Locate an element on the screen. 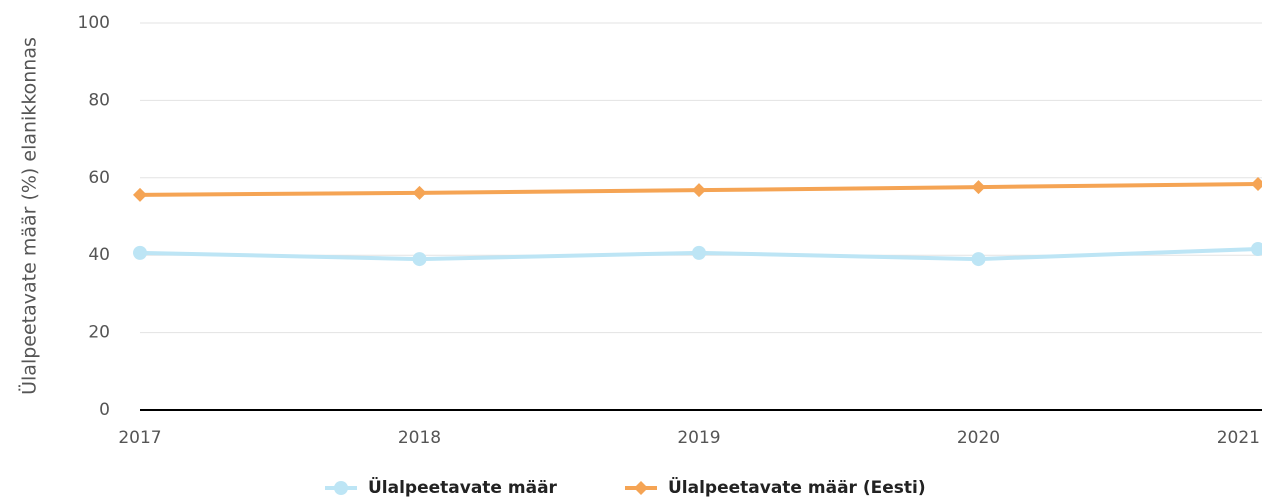  x-tick-label: 2020 is located at coordinates (978, 438).